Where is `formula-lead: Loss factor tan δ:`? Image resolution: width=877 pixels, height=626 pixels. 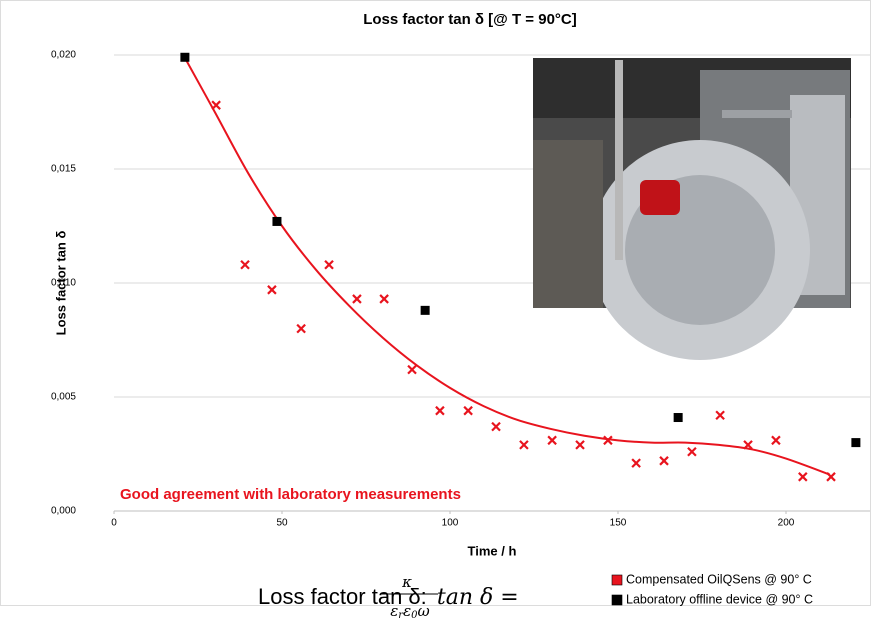 formula-lead: Loss factor tan δ: is located at coordinates (342, 596).